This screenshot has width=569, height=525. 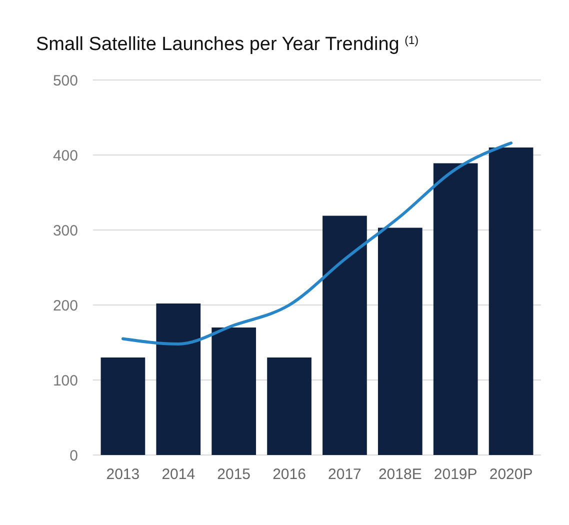 What do you see at coordinates (65, 81) in the screenshot?
I see `y-tick-label: 500` at bounding box center [65, 81].